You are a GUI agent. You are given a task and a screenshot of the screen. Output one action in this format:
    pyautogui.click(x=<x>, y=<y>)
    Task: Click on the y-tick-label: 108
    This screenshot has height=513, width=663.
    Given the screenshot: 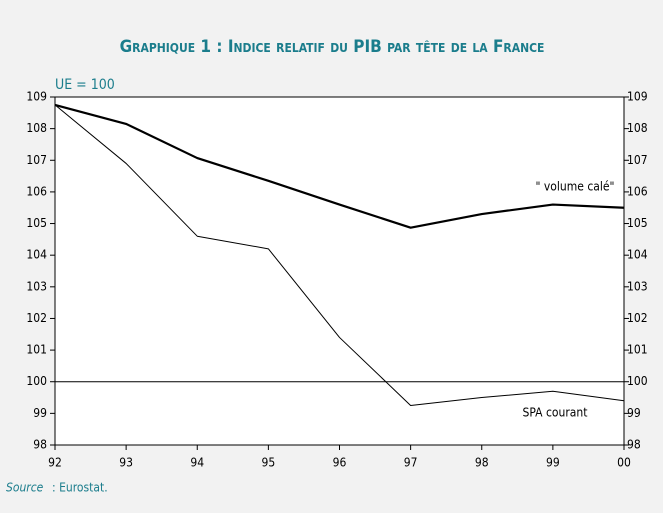 What is the action you would take?
    pyautogui.click(x=36, y=128)
    